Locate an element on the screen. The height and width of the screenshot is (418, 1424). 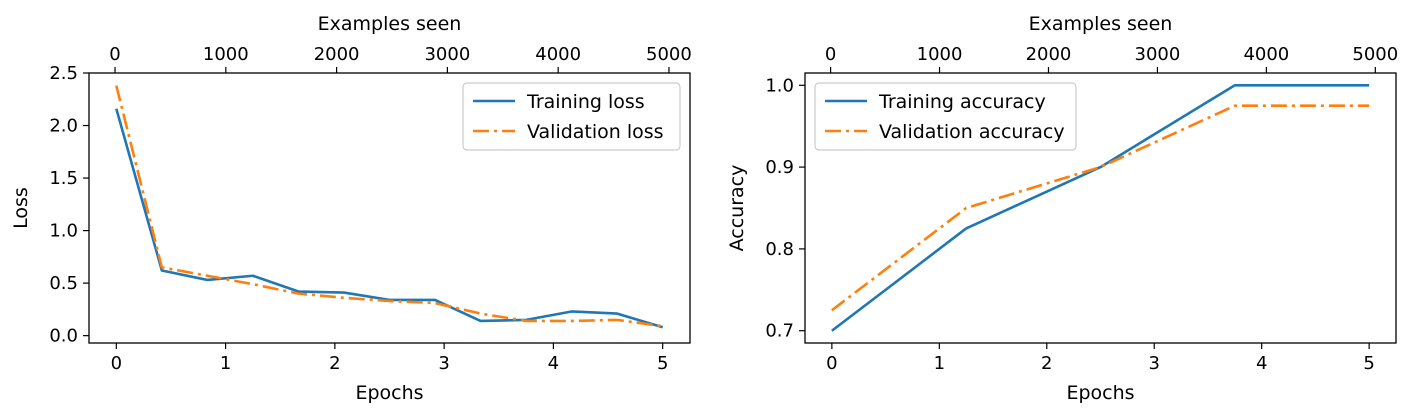
y-tick-label: 0.5 is located at coordinates (63, 283).